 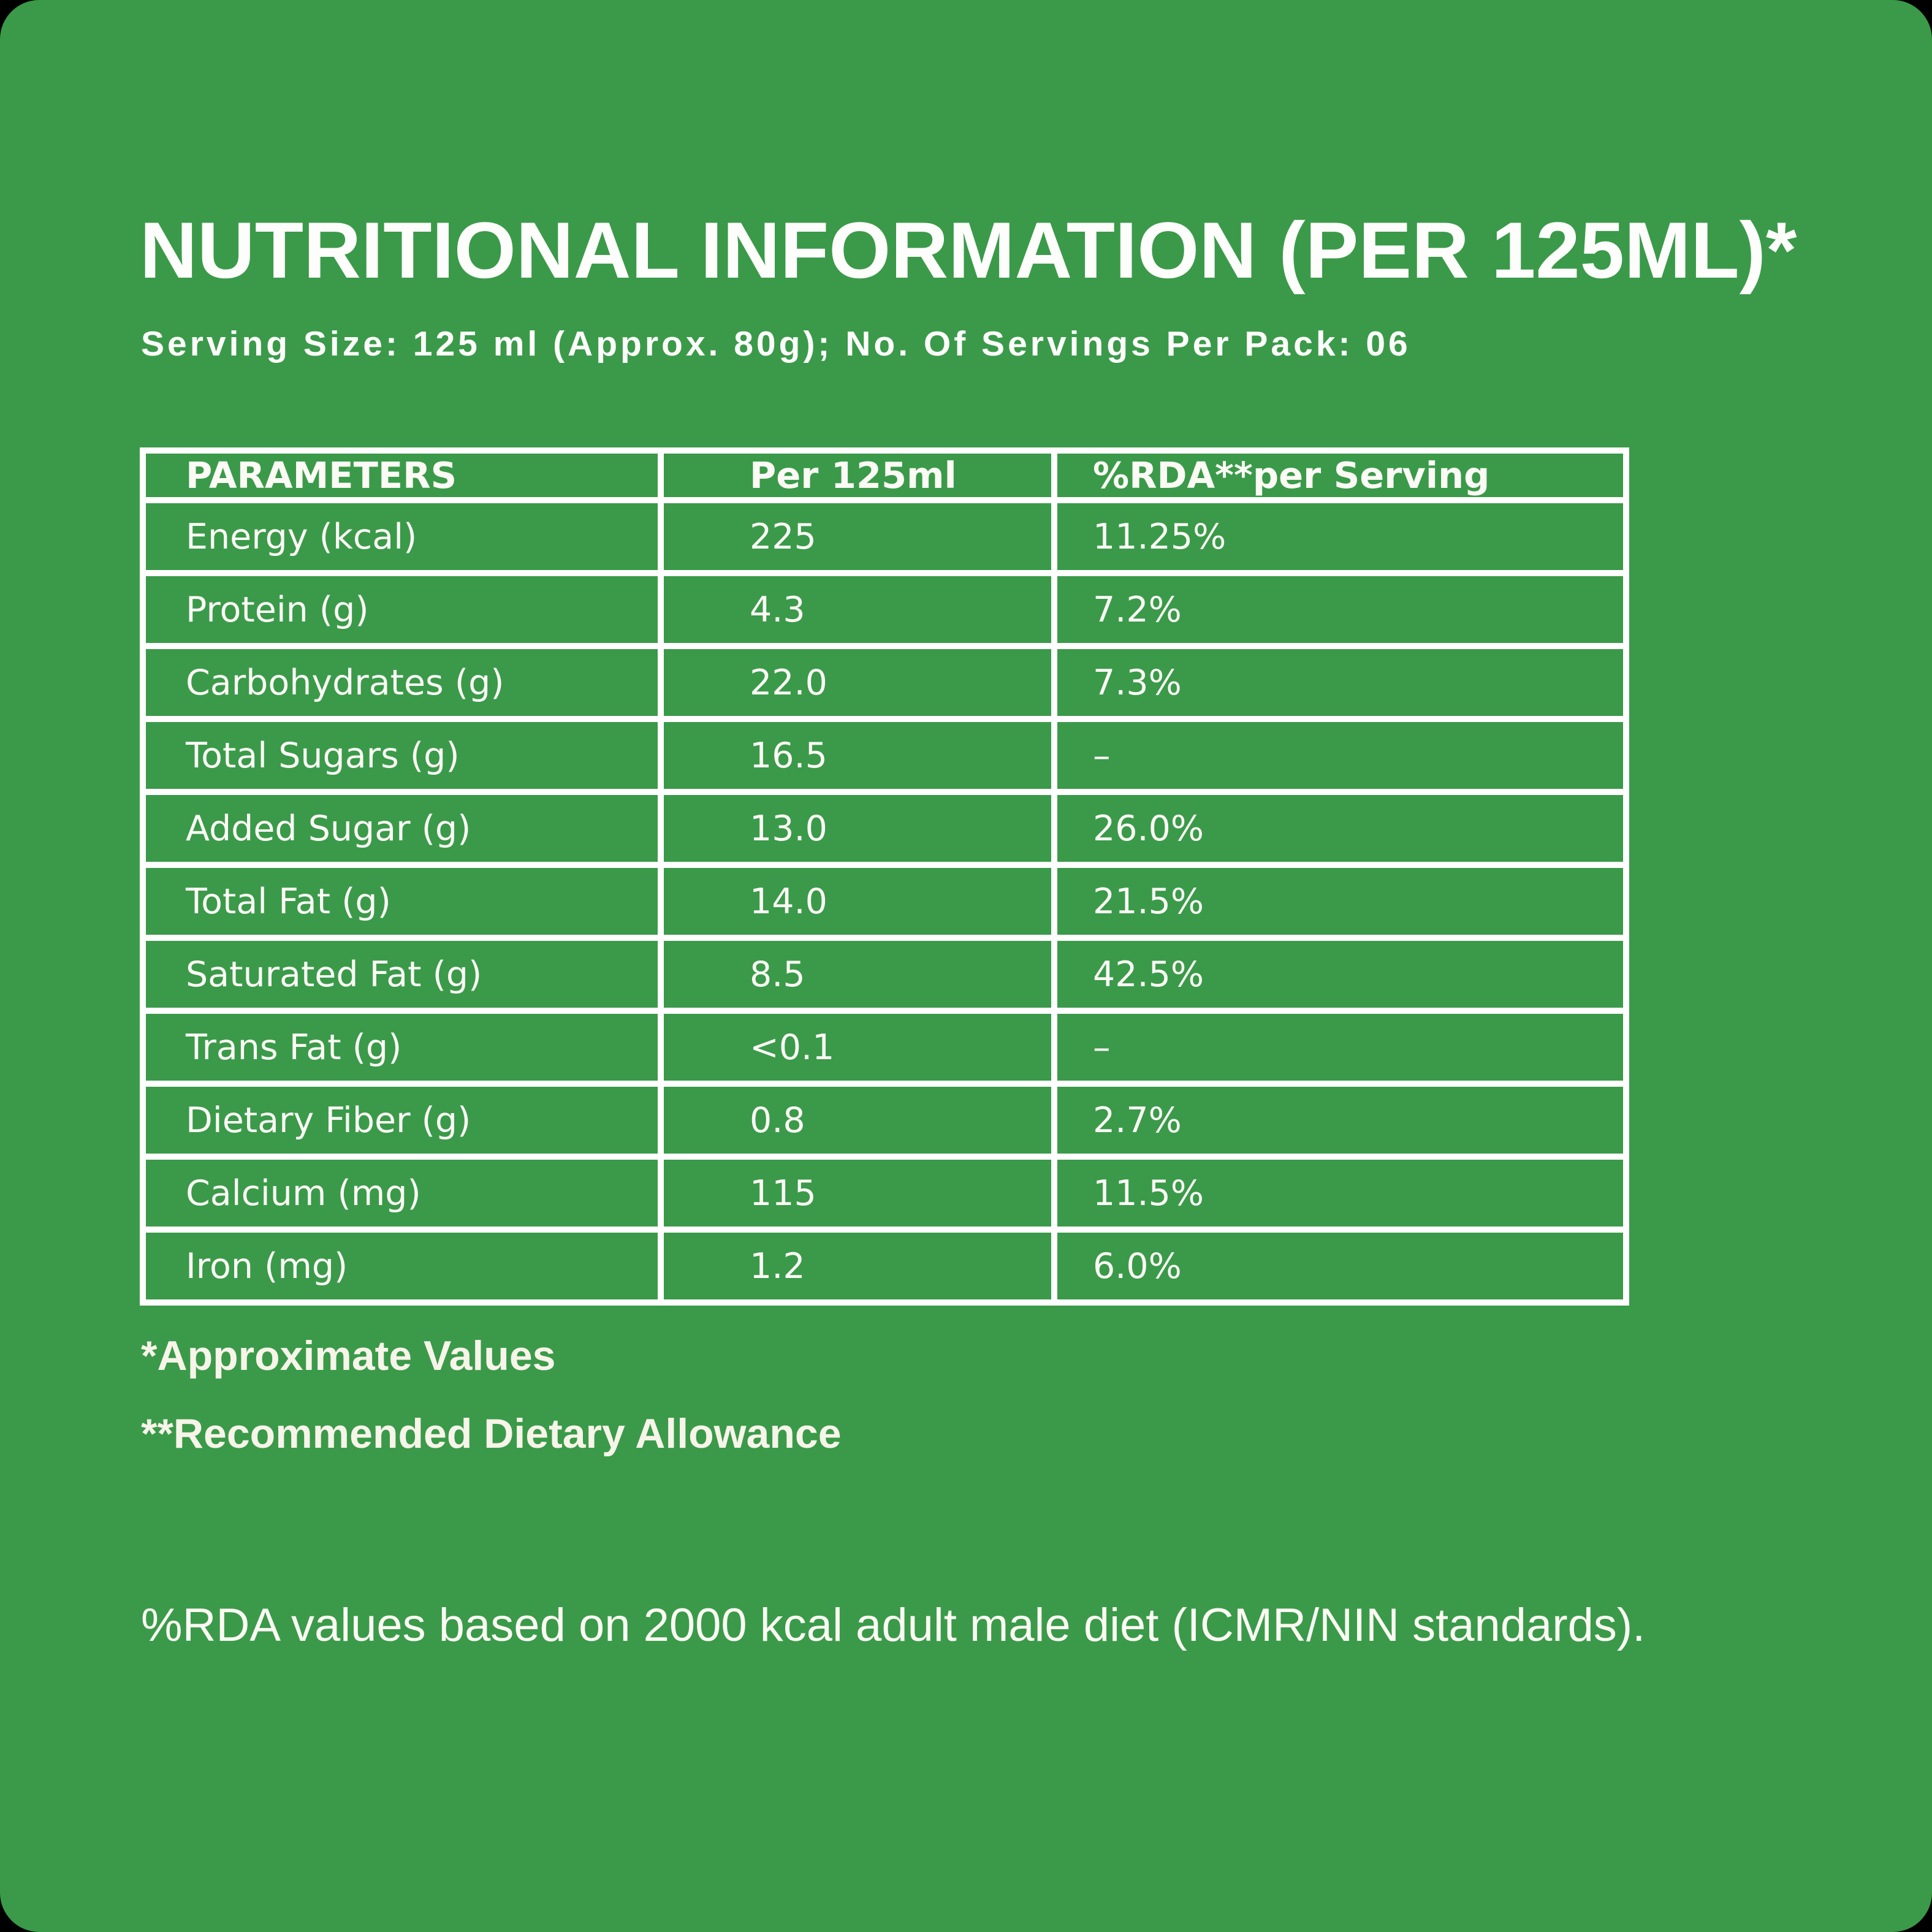 I want to click on value-cell: 13.0, so click(x=857, y=829).